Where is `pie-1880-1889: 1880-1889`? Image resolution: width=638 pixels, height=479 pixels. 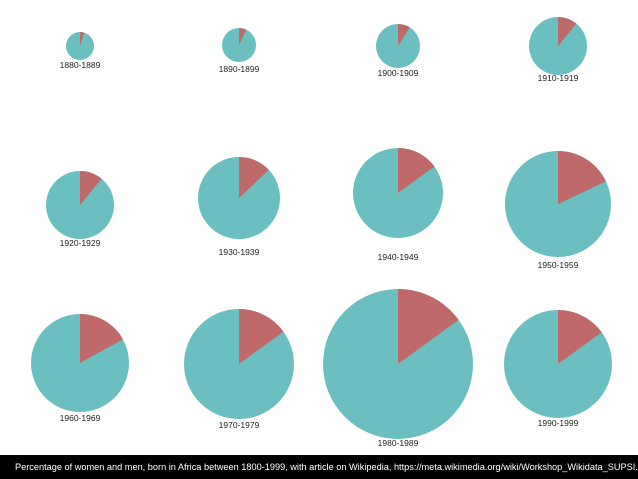
pie-1880-1889: 1880-1889 is located at coordinates (80, 51).